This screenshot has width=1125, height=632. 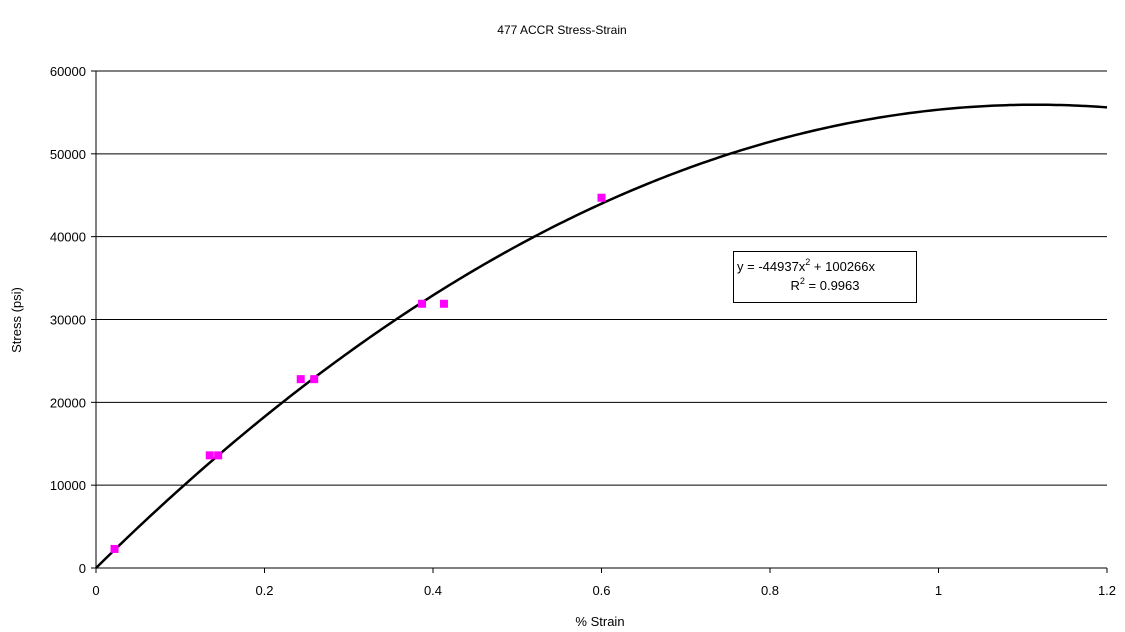 I want to click on y-tick-label: 40000, so click(x=68, y=237).